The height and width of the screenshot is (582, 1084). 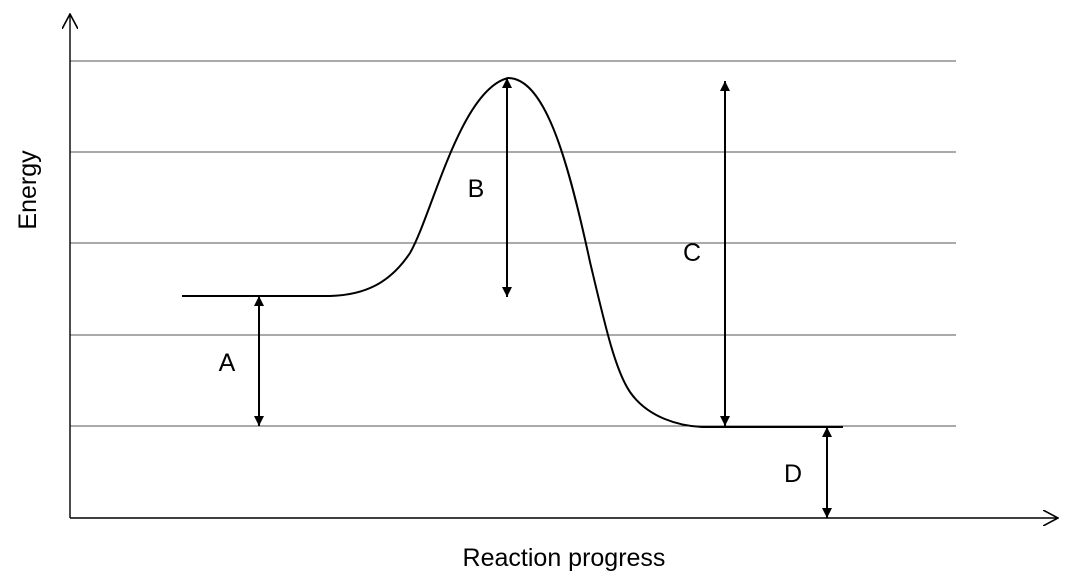 I want to click on label-a: A, so click(x=227, y=363).